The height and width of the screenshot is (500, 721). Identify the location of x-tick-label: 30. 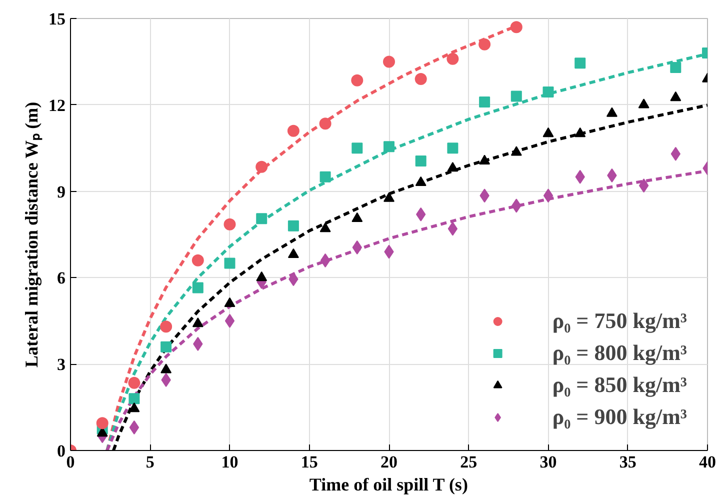
(548, 462).